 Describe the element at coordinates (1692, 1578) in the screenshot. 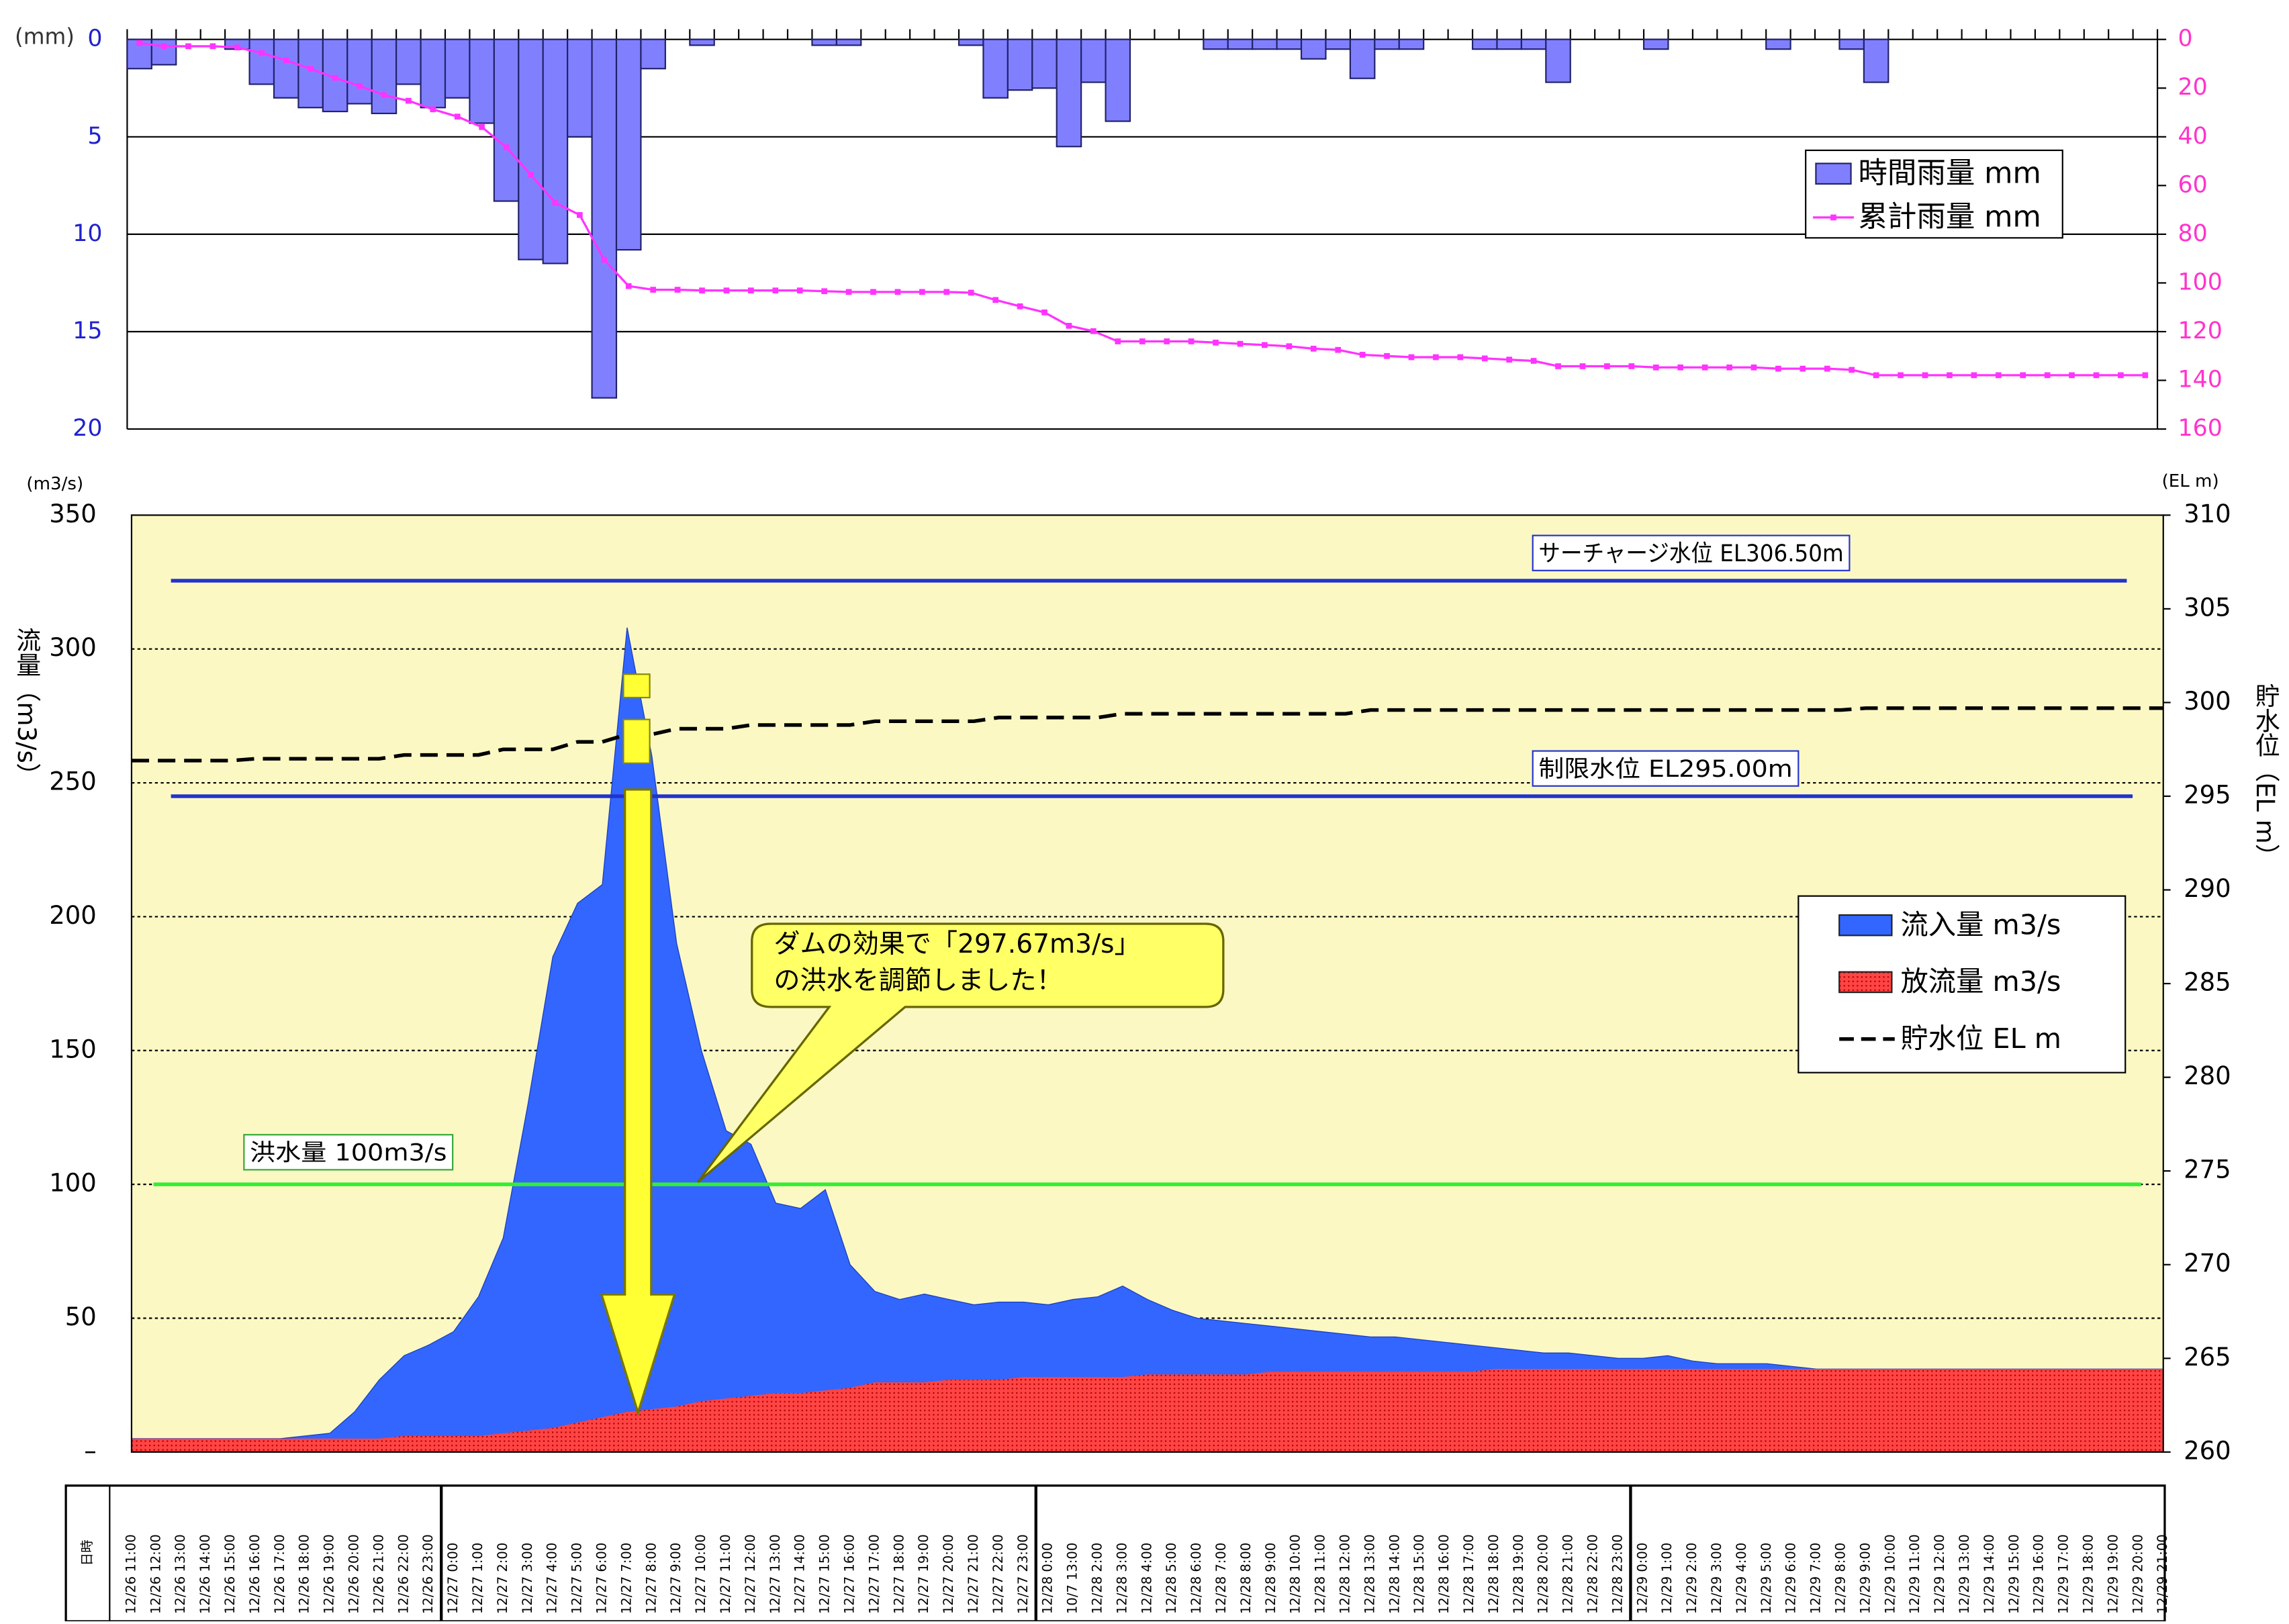

I see `x-tick-label: 12/29 2:00` at that location.